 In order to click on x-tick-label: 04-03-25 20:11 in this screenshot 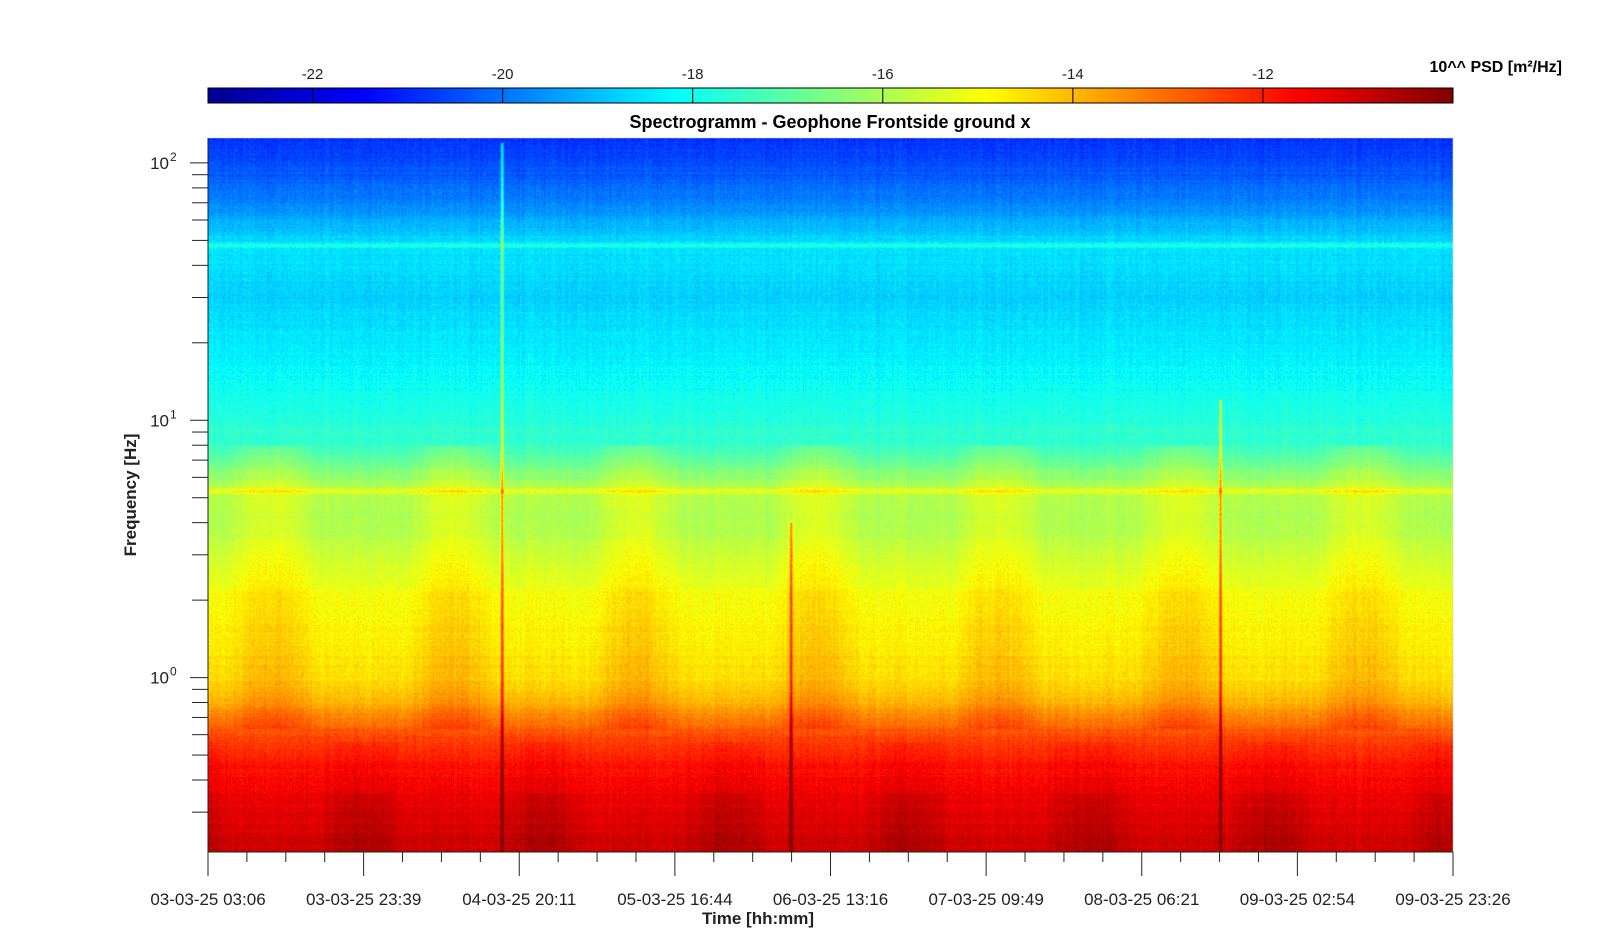, I will do `click(519, 899)`.